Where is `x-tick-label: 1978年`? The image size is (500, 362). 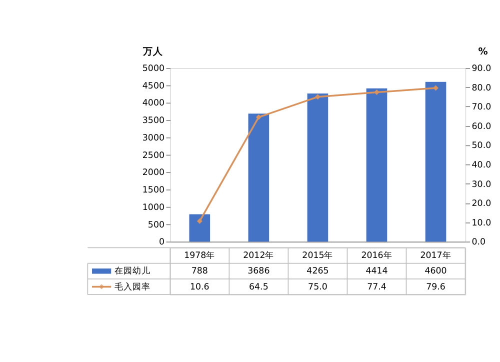 x-tick-label: 1978年 is located at coordinates (200, 256).